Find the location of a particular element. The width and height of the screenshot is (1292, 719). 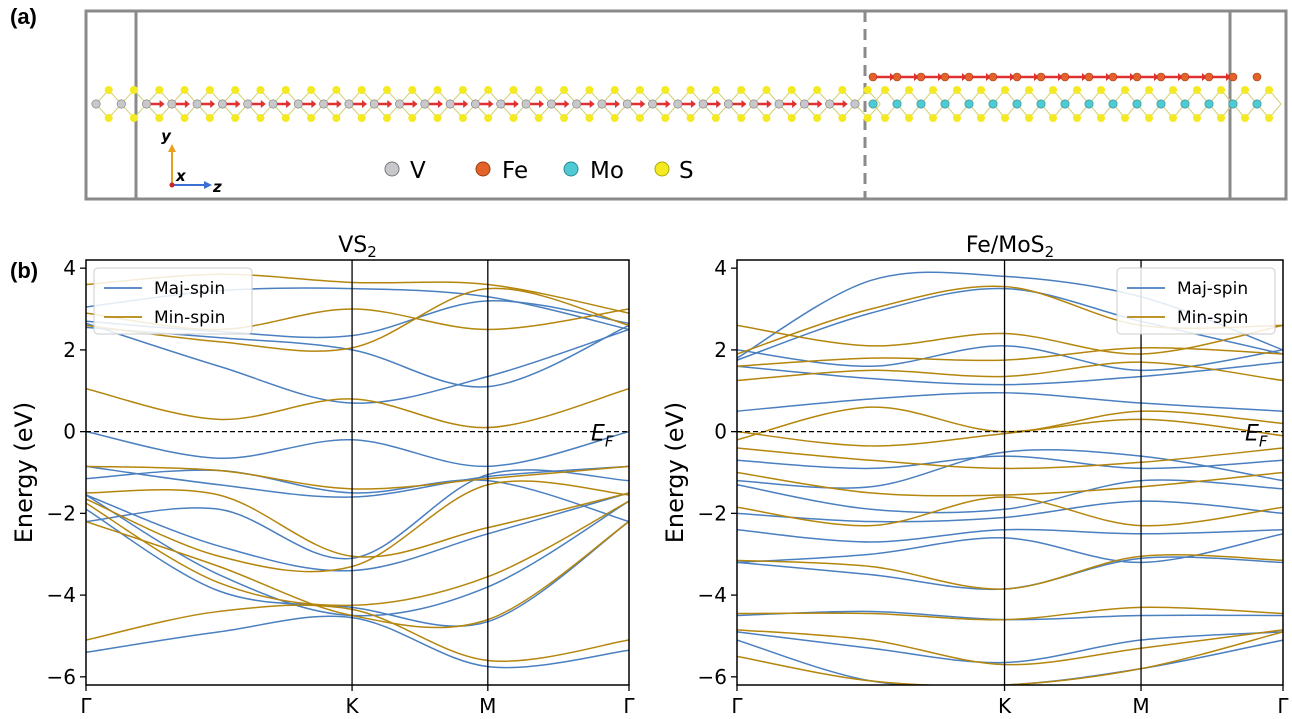

plot-title: VS2 is located at coordinates (357, 247).